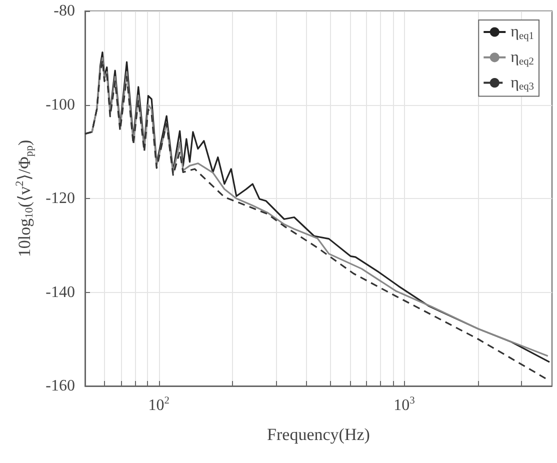  I want to click on y-tick-label: -140, so click(60, 292).